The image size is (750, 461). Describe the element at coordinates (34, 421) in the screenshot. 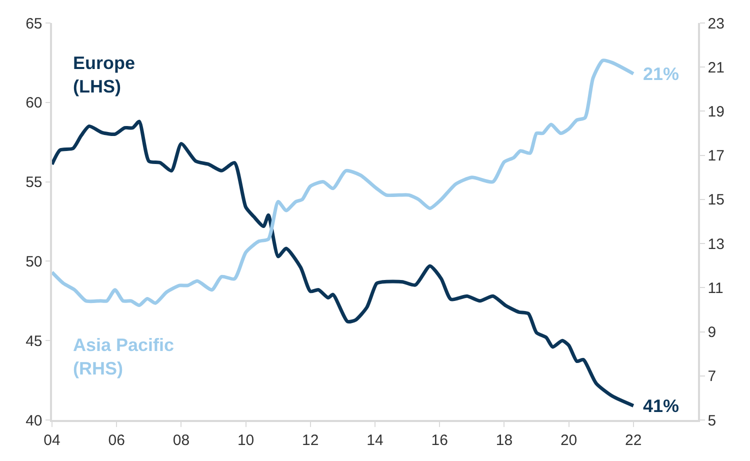

I see `y-tick-label: 40` at that location.